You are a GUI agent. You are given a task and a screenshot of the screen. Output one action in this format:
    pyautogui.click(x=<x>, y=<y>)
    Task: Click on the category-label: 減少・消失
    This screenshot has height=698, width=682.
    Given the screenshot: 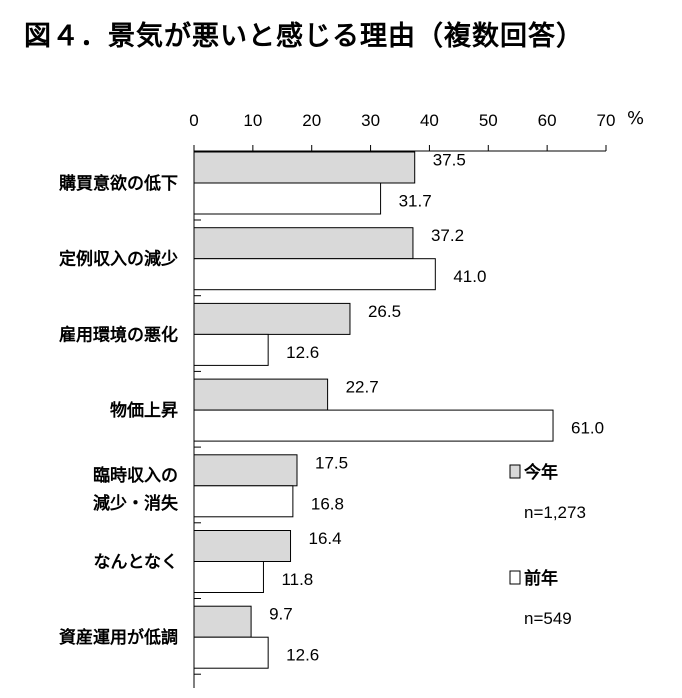 What is the action you would take?
    pyautogui.click(x=136, y=503)
    